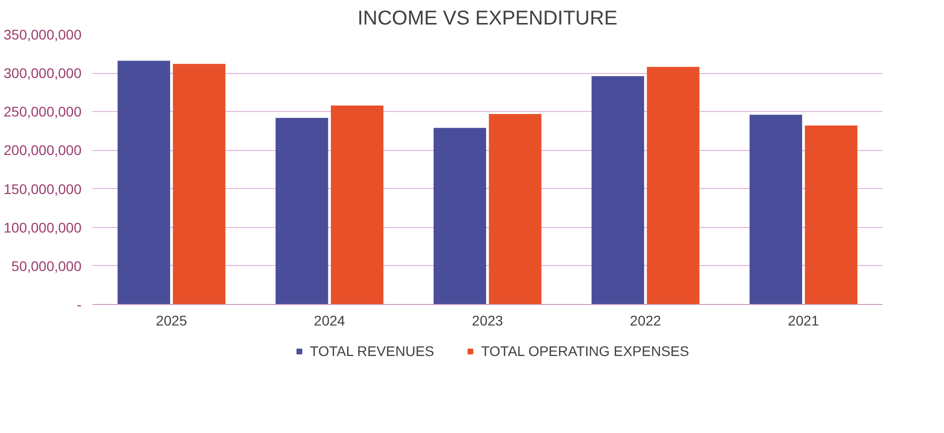 This screenshot has height=433, width=944. What do you see at coordinates (646, 320) in the screenshot?
I see `x-tick-label: 2022` at bounding box center [646, 320].